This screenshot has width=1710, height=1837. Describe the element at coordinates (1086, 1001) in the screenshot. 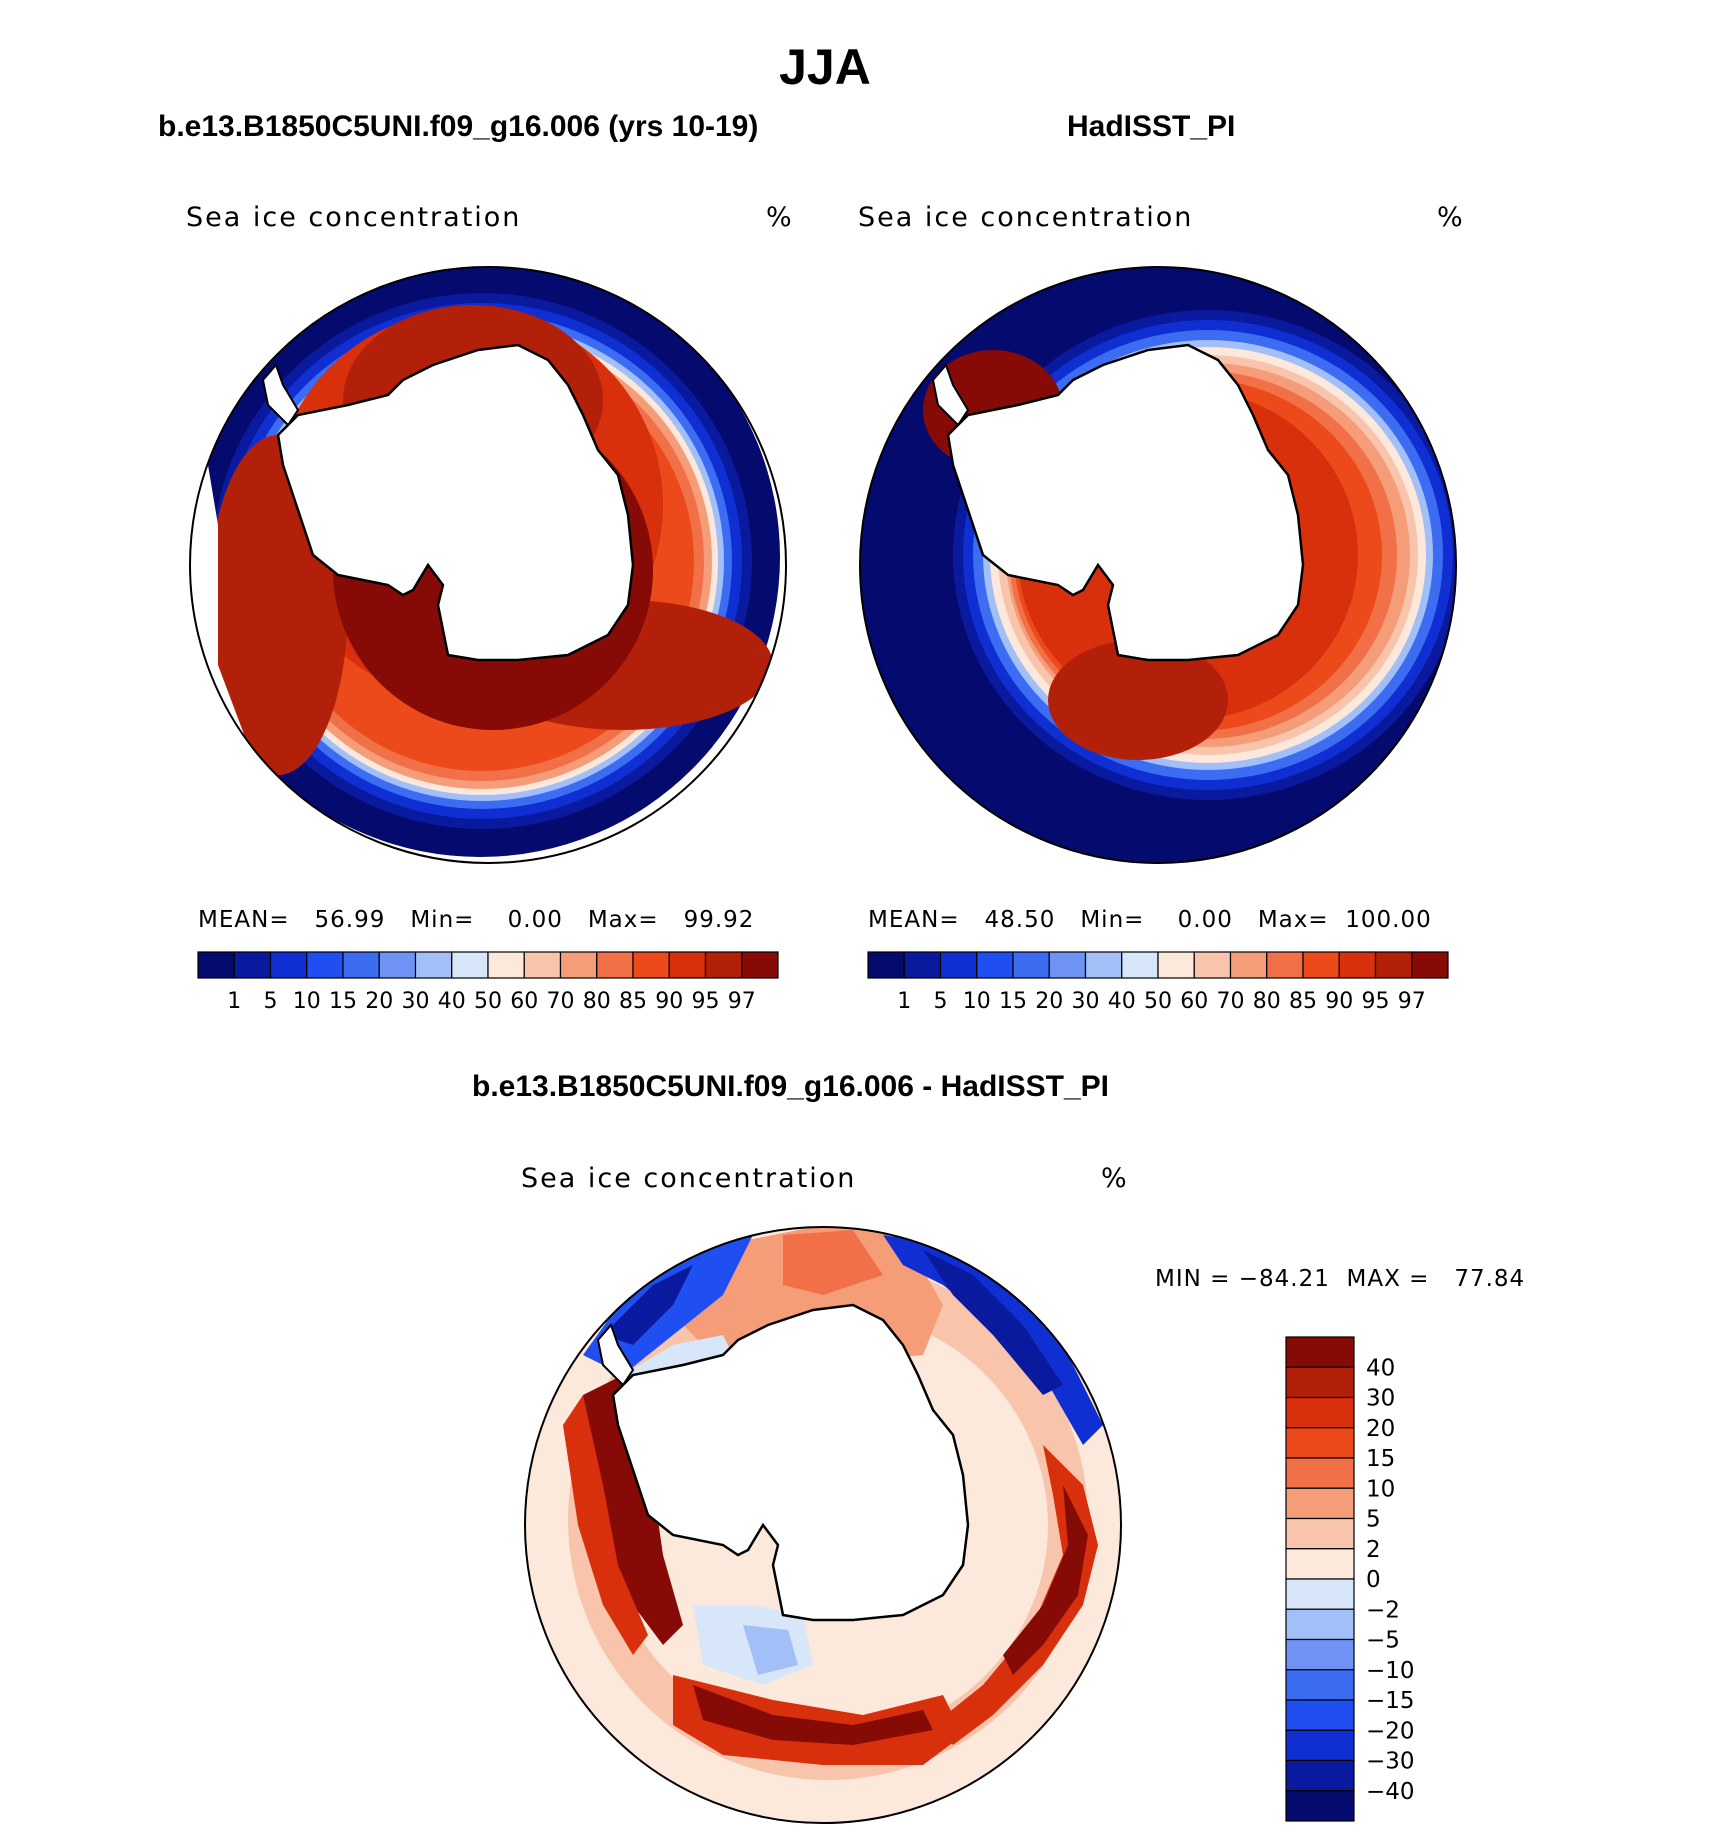

I see `right-colorbar-tick-label: 30` at that location.